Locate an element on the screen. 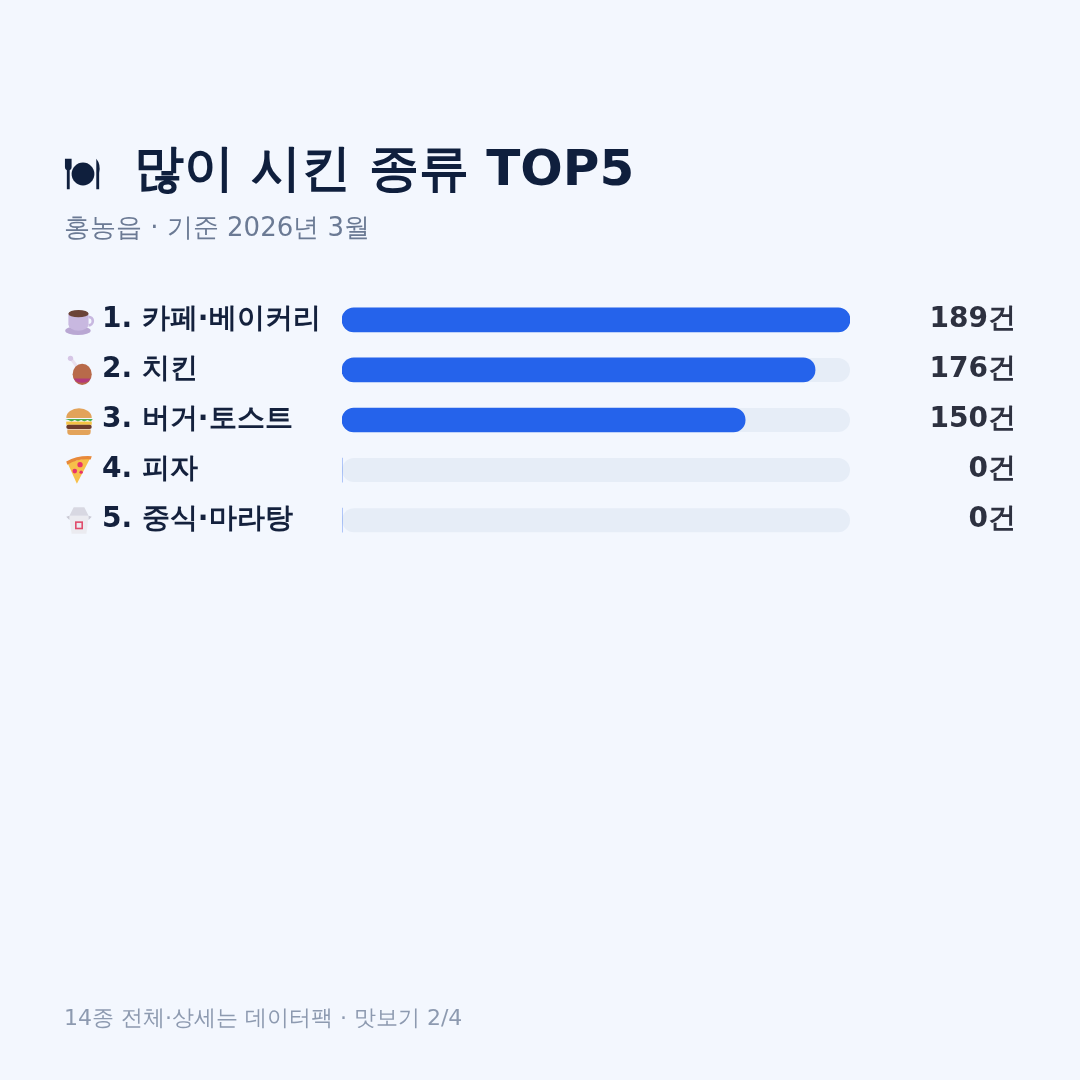  chart-subtitle: 홍농읍 · 기준 2026년 3월 is located at coordinates (217, 228).